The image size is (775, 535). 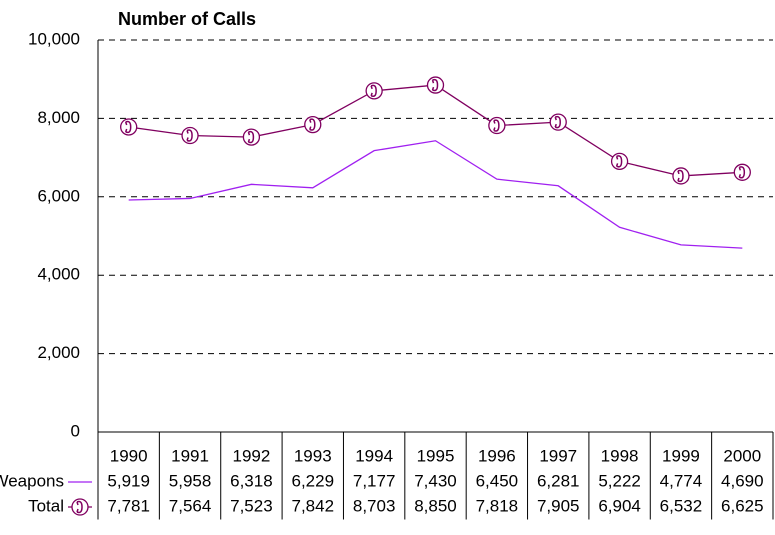 What do you see at coordinates (54, 38) in the screenshot?
I see `y-tick-label: 10,000` at bounding box center [54, 38].